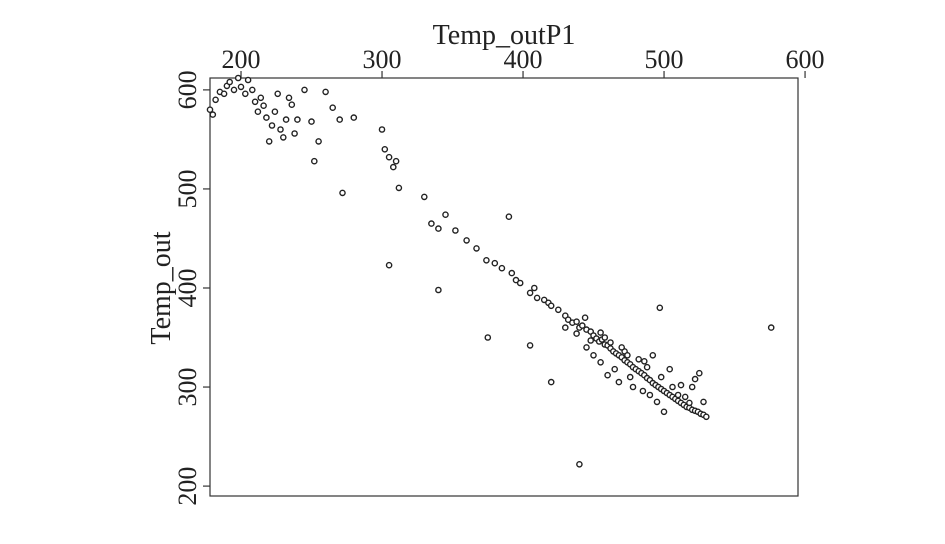 This screenshot has height=544, width=945. I want to click on y-tick-label: 300, so click(187, 387).